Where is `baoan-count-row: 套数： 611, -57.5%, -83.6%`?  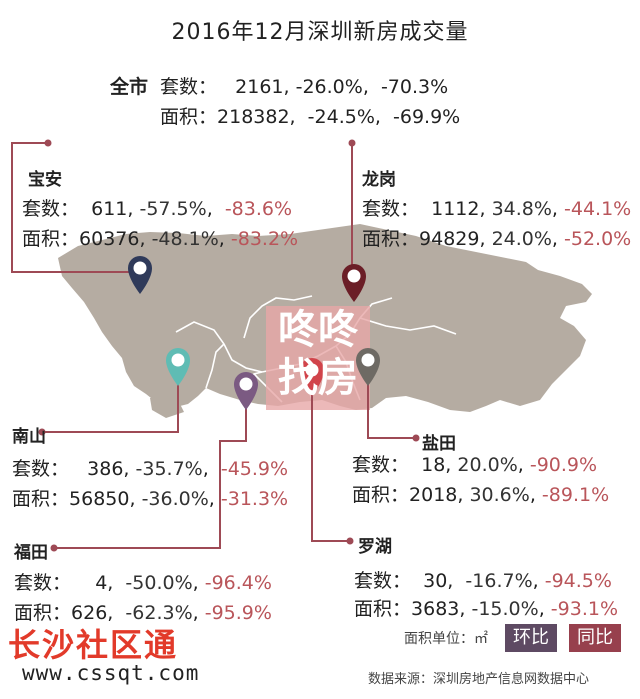
baoan-count-row: 套数： 611, -57.5%, -83.6% is located at coordinates (157, 209).